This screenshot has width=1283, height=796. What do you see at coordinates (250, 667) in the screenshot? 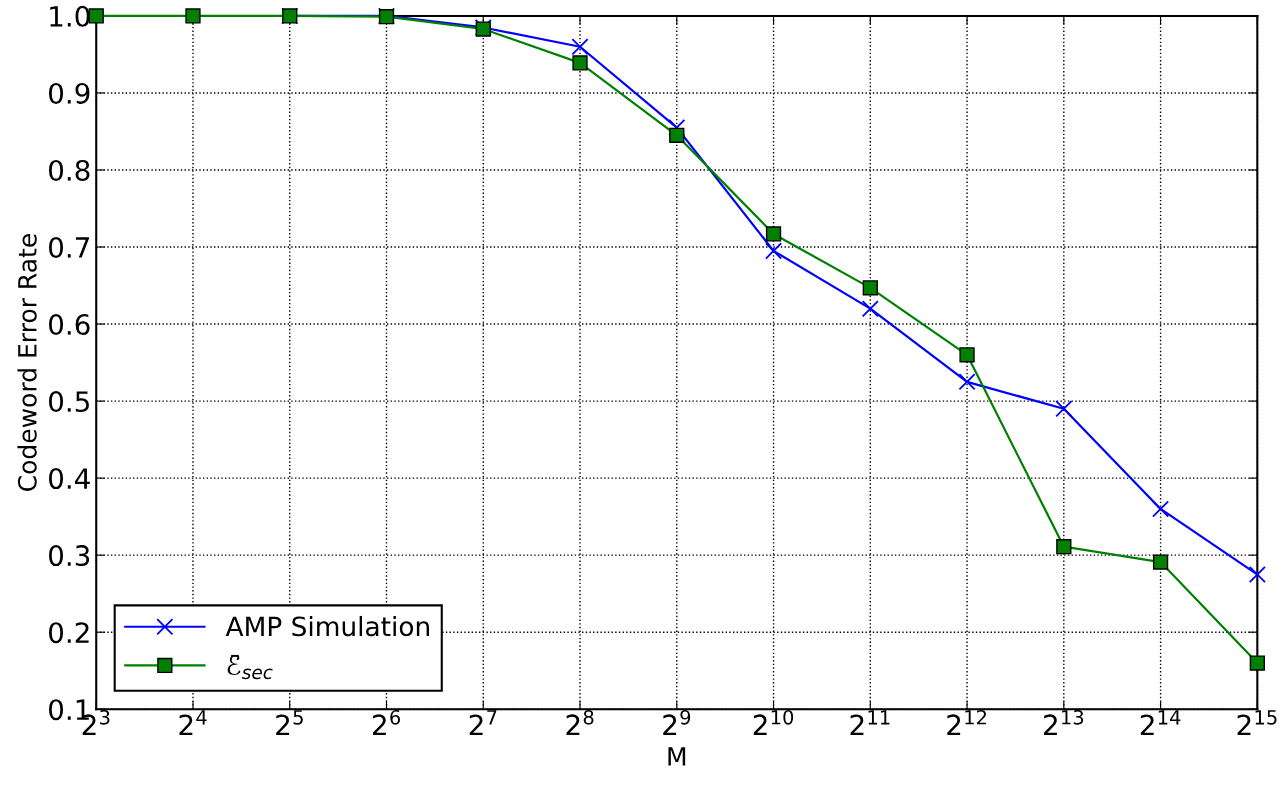
I see `legend-label: ℰ̄$_{sec}$` at bounding box center [250, 667].